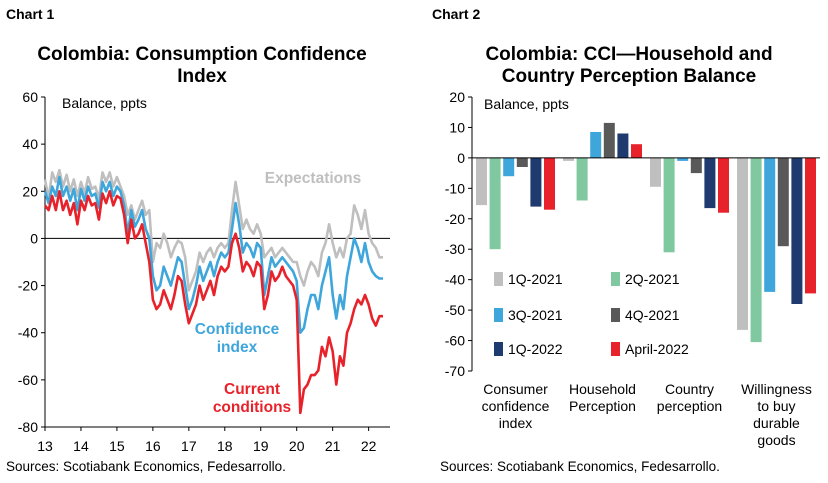 The height and width of the screenshot is (483, 828). Describe the element at coordinates (81, 446) in the screenshot. I see `chart1-x-tick-label: 14` at that location.